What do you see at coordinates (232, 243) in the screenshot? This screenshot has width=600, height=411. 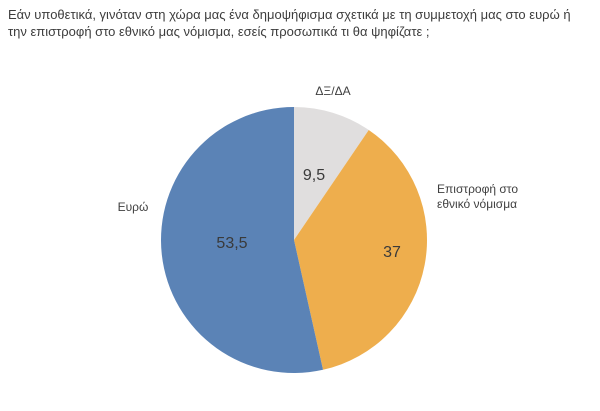 I see `value-label-euro: 53,5` at bounding box center [232, 243].